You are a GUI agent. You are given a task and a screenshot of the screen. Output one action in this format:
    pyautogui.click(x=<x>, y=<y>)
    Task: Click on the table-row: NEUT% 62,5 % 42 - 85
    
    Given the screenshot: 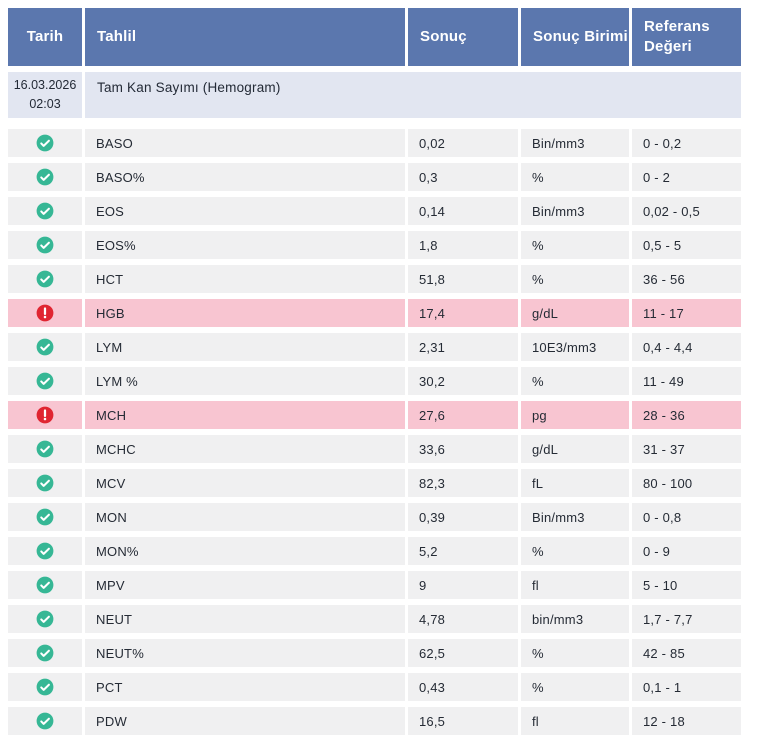 What is the action you would take?
    pyautogui.click(x=376, y=653)
    